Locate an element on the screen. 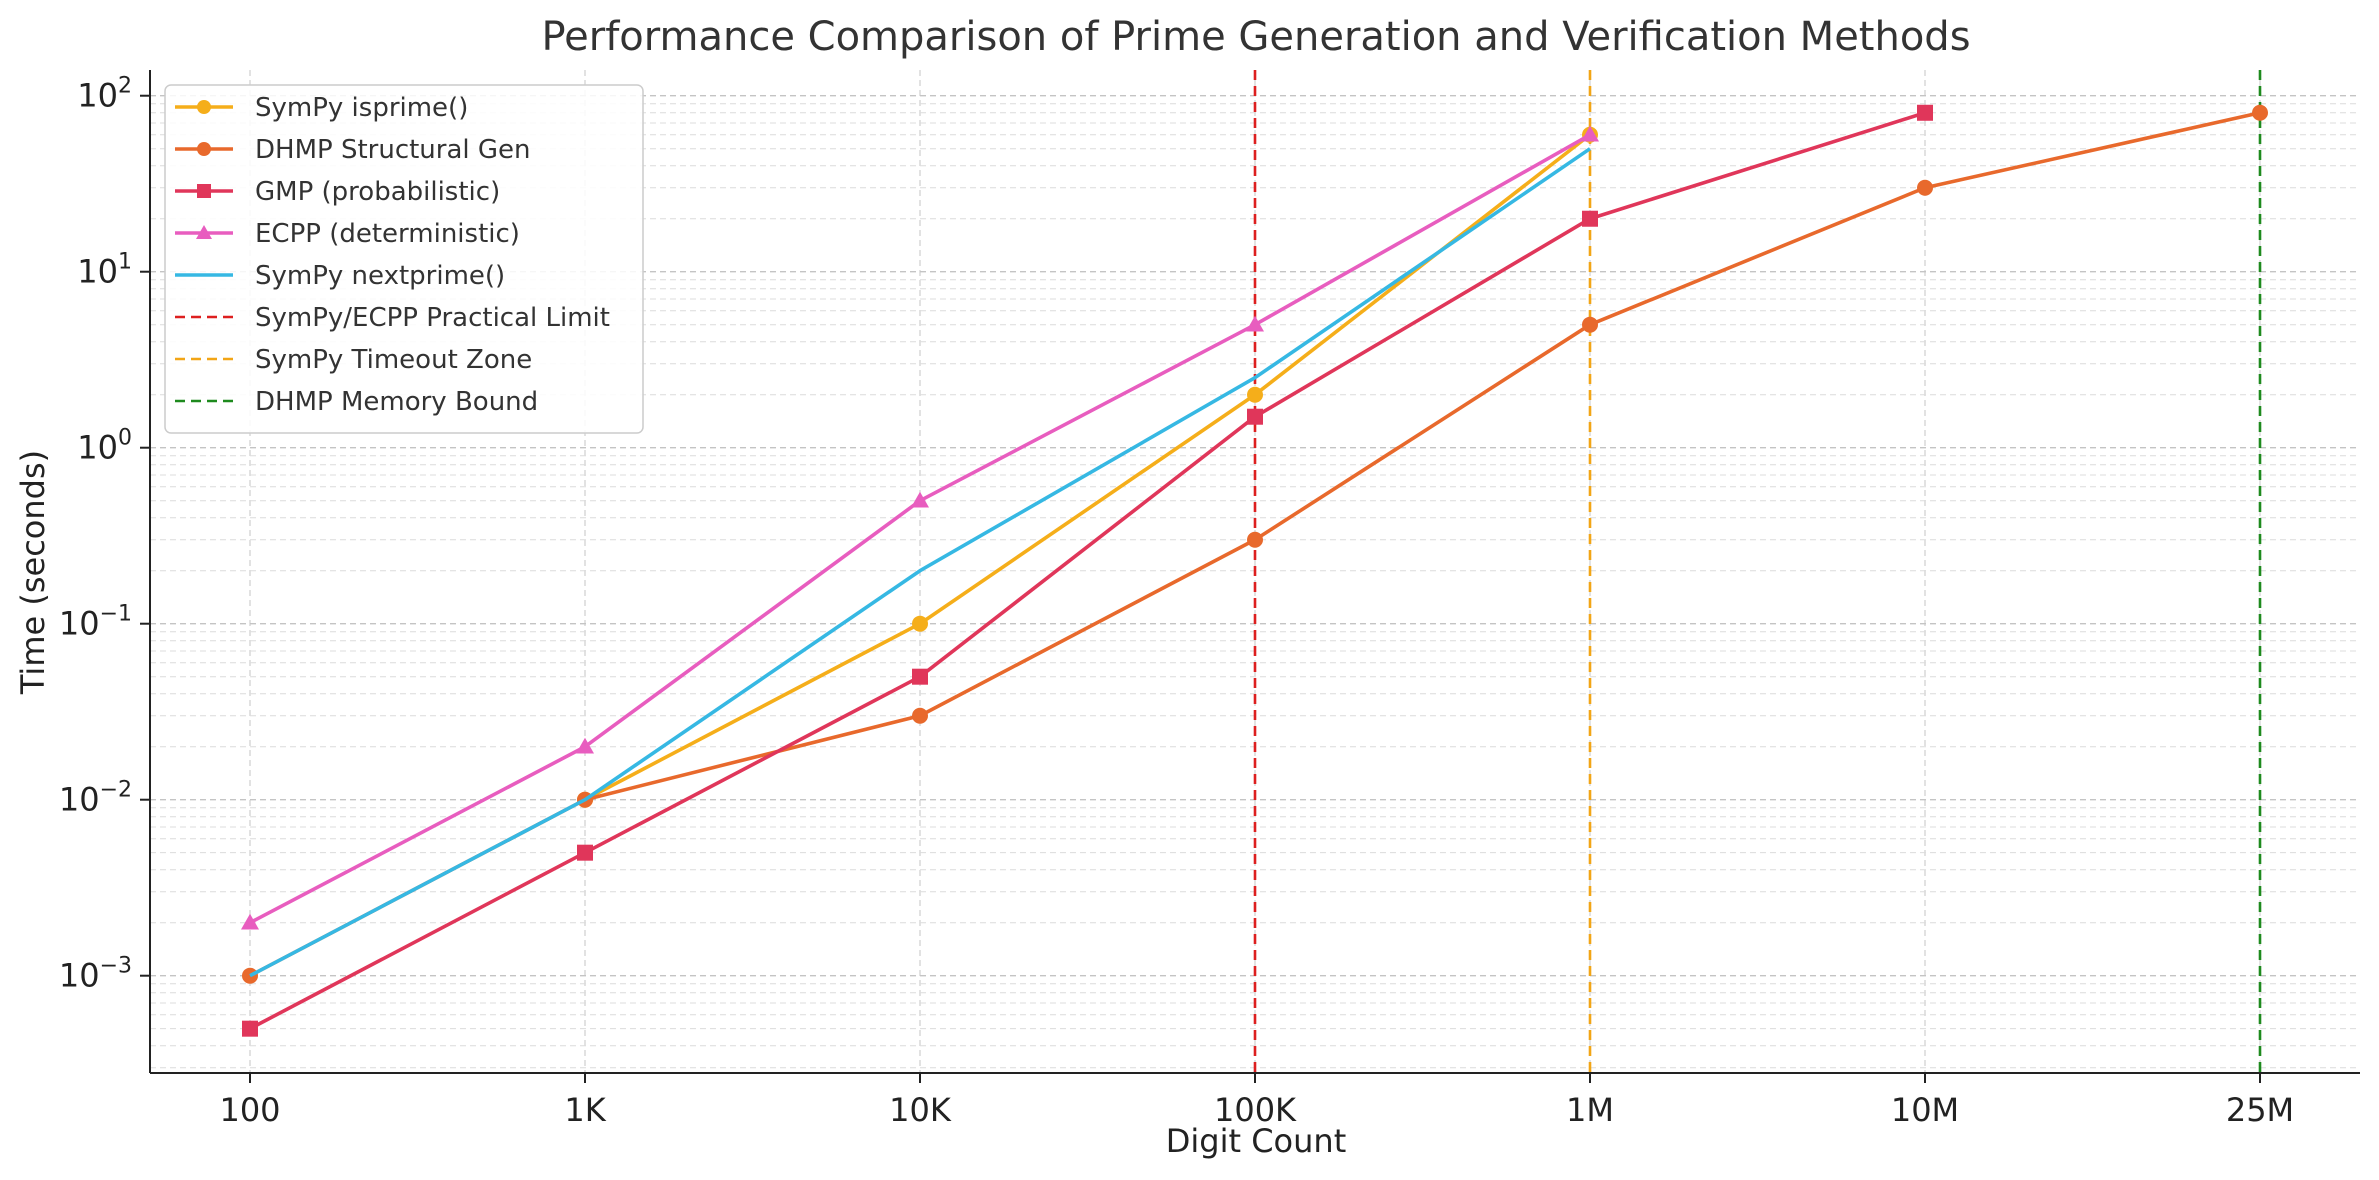 Image resolution: width=2379 pixels, height=1180 pixels. legend-item: ECPP (deterministic) is located at coordinates (347, 234).